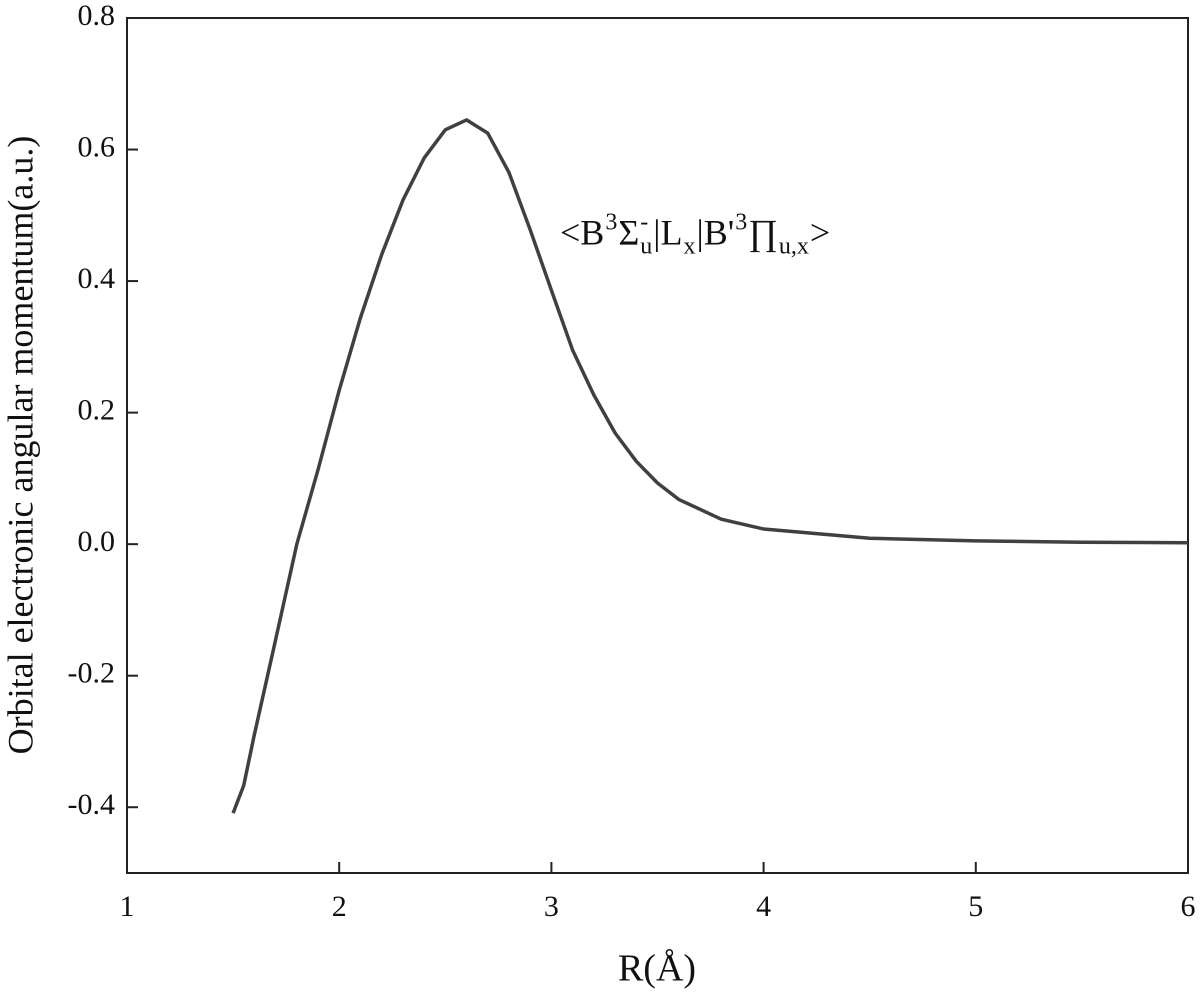  Describe the element at coordinates (97, 410) in the screenshot. I see `y-tick-label: 0.2` at that location.